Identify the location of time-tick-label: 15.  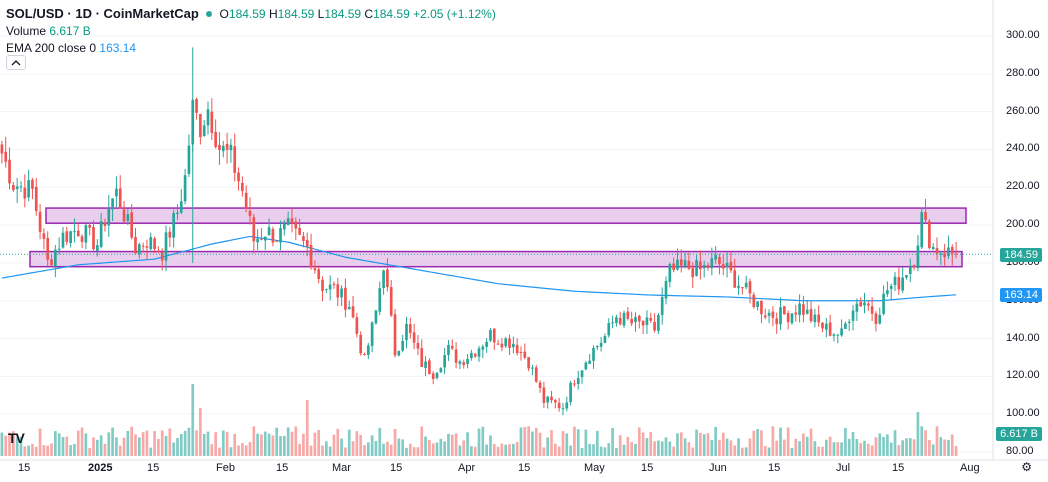
(524, 468).